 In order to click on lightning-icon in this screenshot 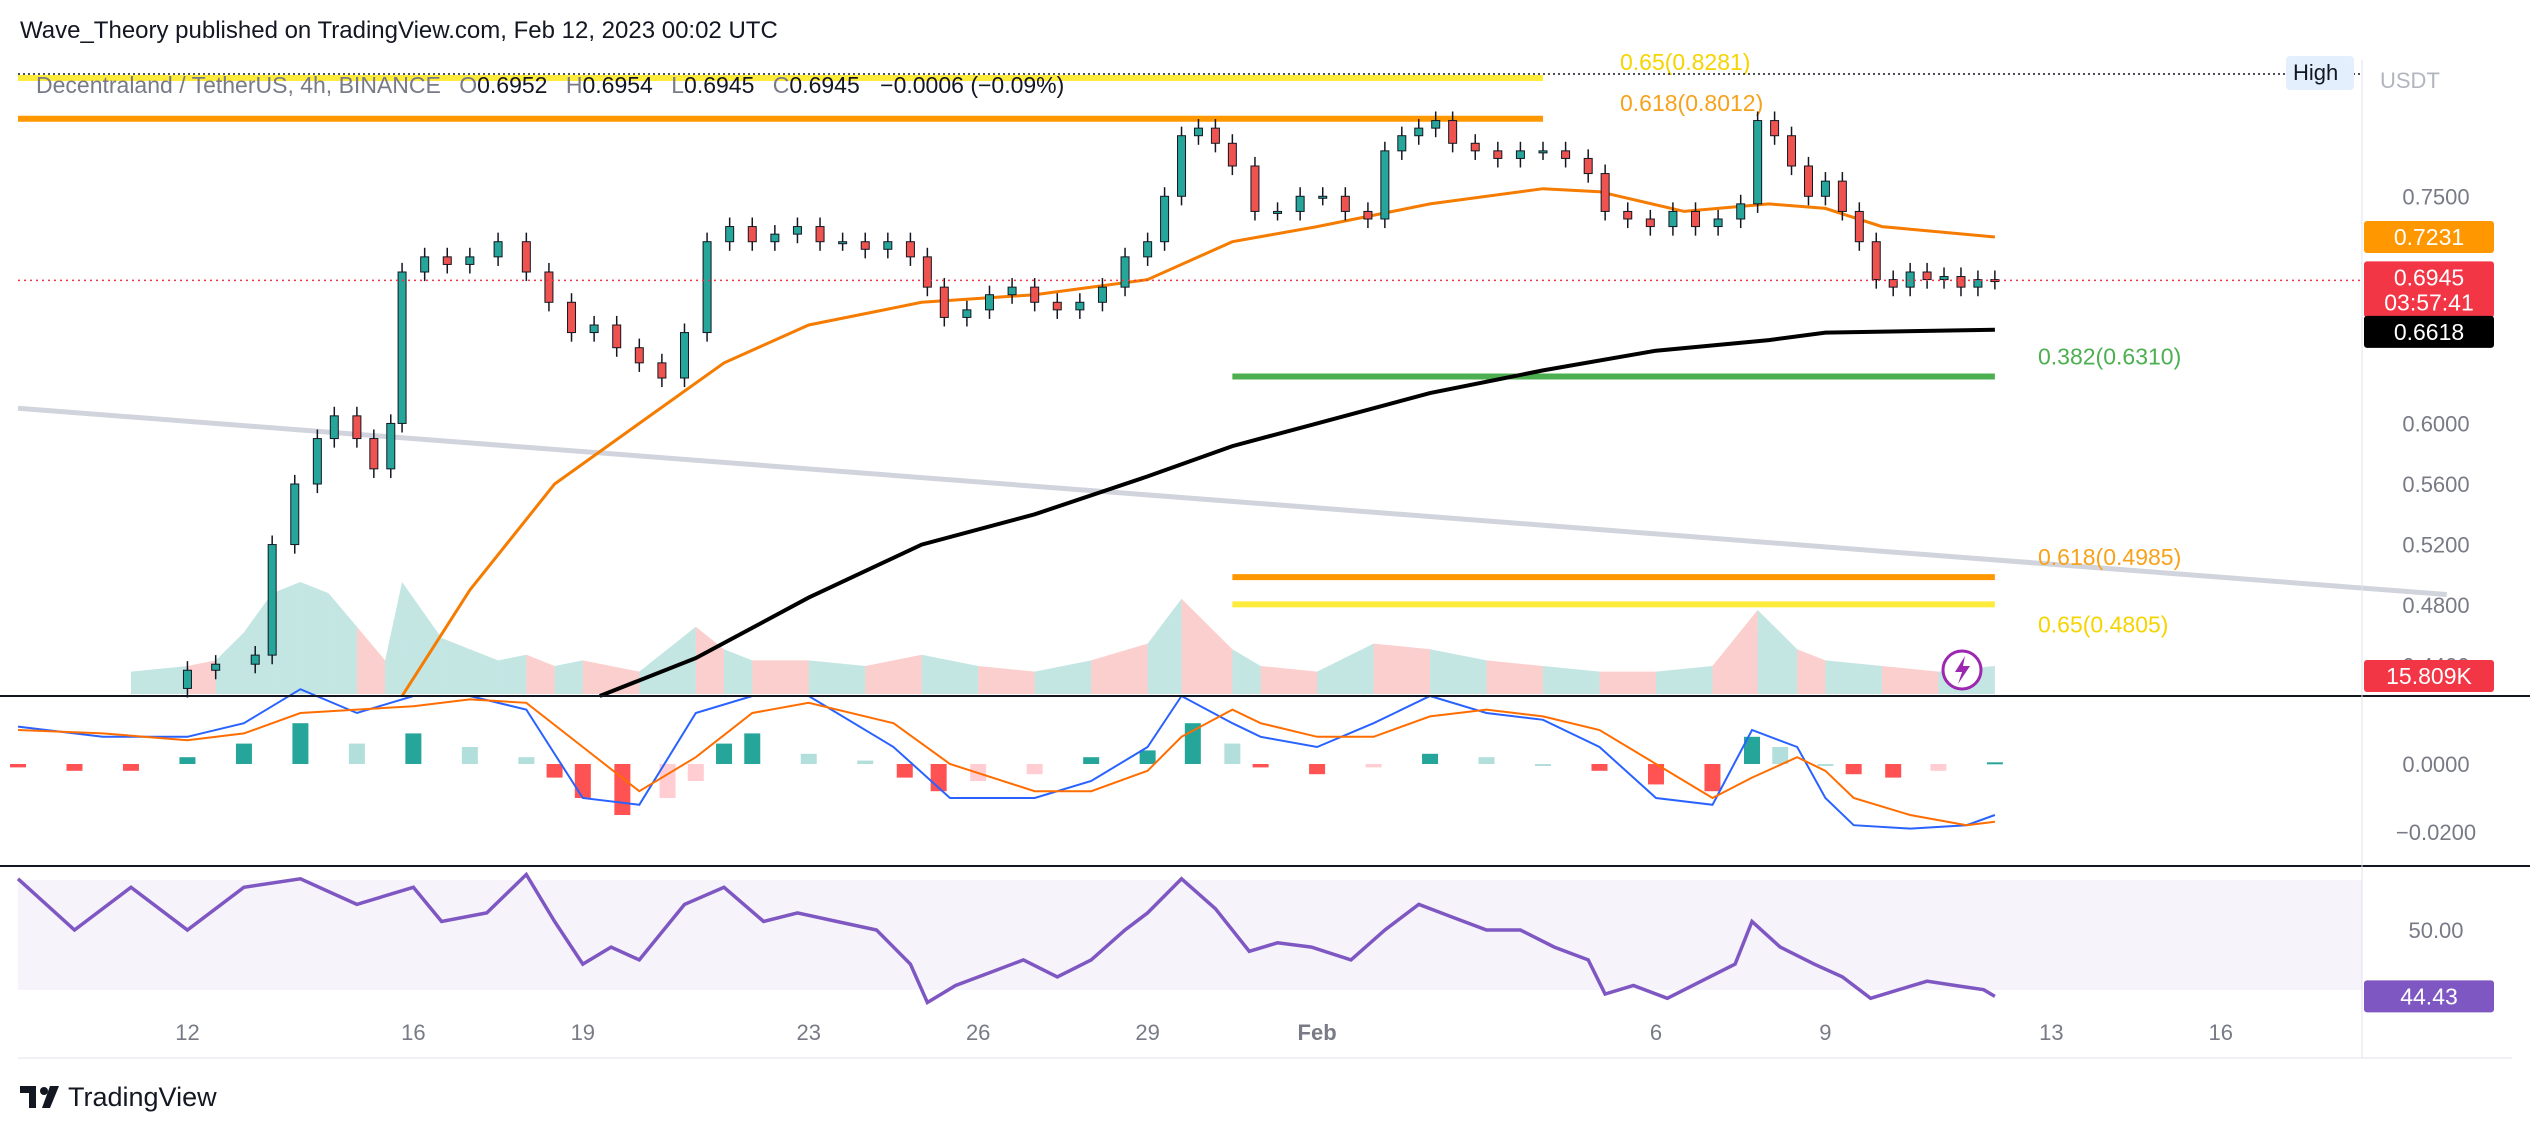, I will do `click(1962, 670)`.